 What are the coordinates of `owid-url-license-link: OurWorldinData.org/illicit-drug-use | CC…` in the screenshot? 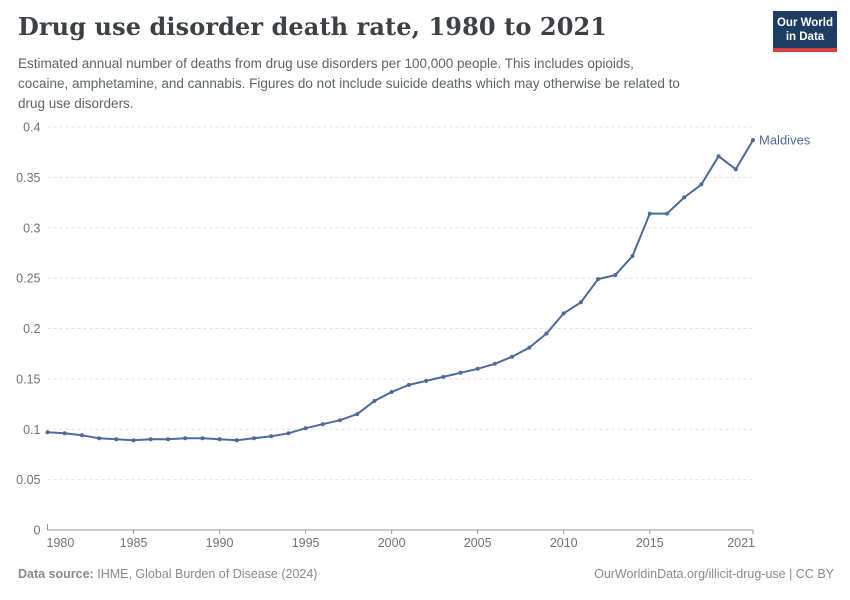 It's located at (714, 574).